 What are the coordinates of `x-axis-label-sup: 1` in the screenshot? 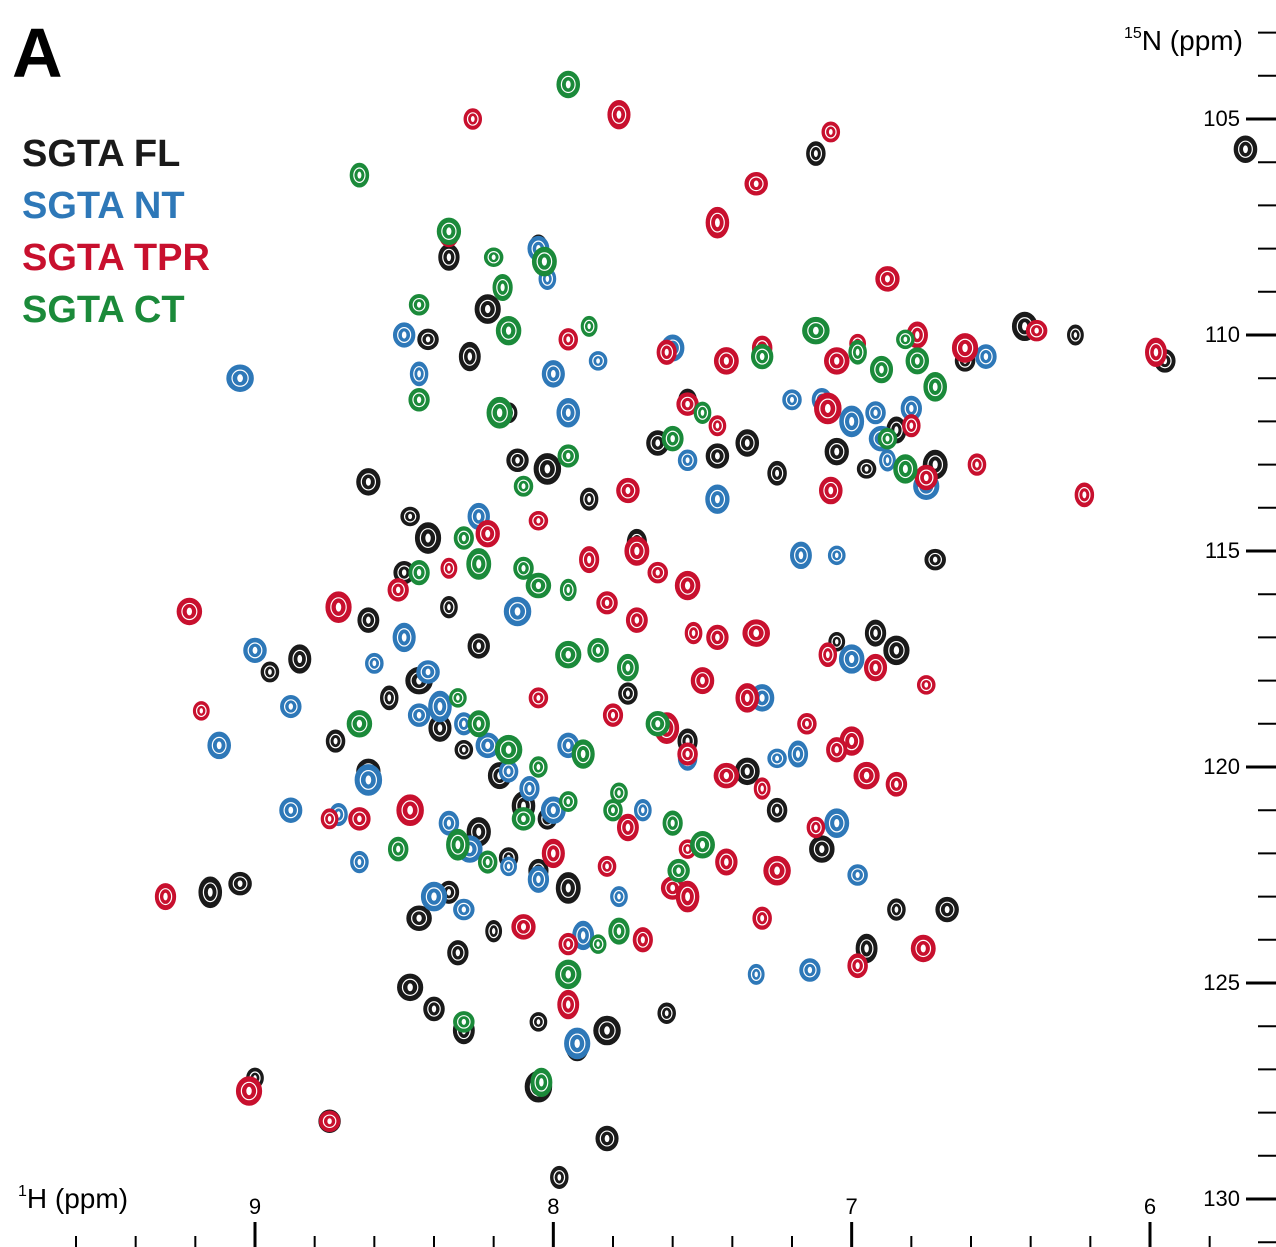 It's located at (22, 1191).